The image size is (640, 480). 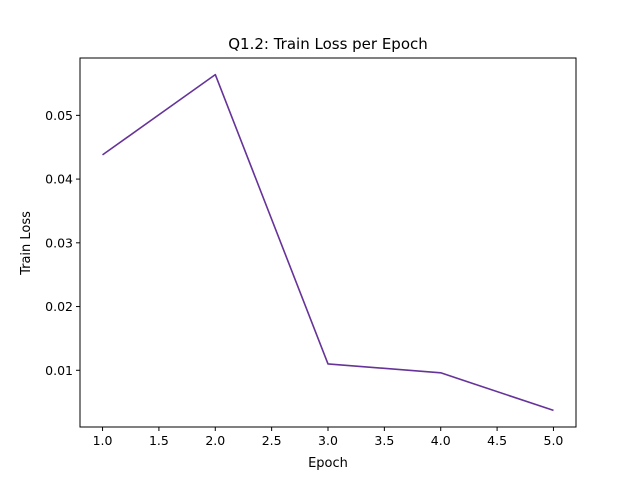 What do you see at coordinates (497, 440) in the screenshot?
I see `x-tick-label: 4.5` at bounding box center [497, 440].